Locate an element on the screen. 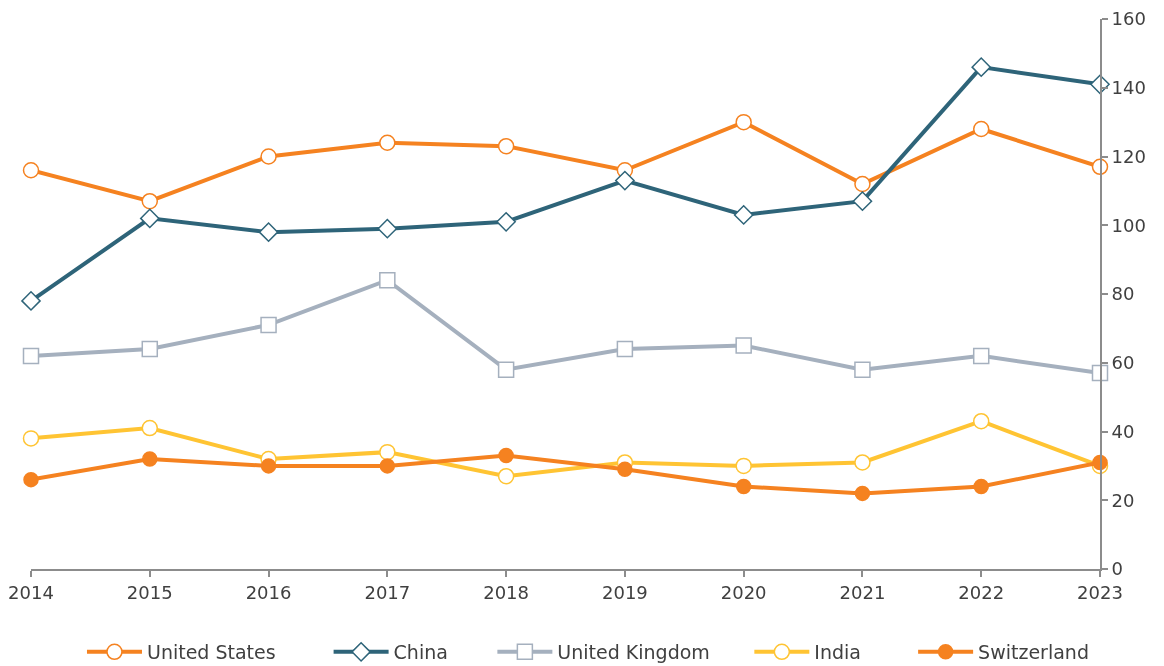 The width and height of the screenshot is (1164, 666). x-tick-label: 2020 is located at coordinates (743, 592).